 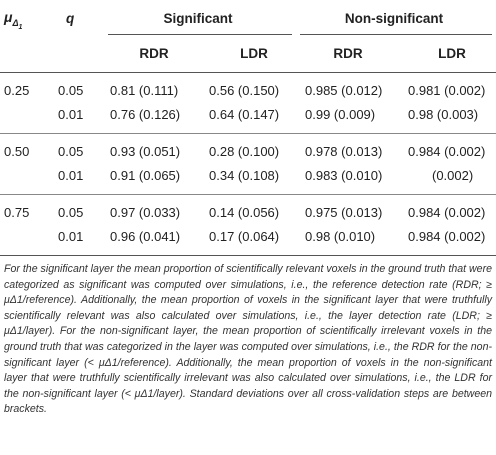 What do you see at coordinates (248, 255) in the screenshot?
I see `table-bottom-rule` at bounding box center [248, 255].